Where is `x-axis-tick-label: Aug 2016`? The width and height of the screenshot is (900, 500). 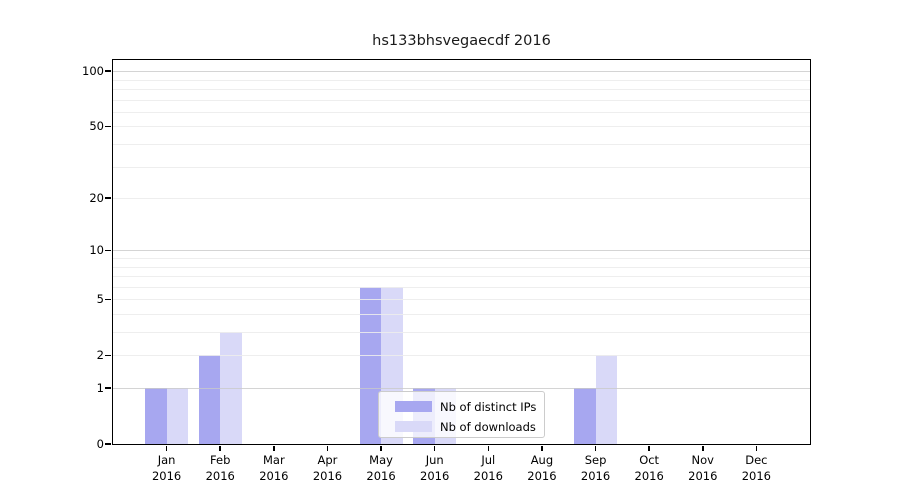
x-axis-tick-label: Aug 2016 is located at coordinates (542, 468).